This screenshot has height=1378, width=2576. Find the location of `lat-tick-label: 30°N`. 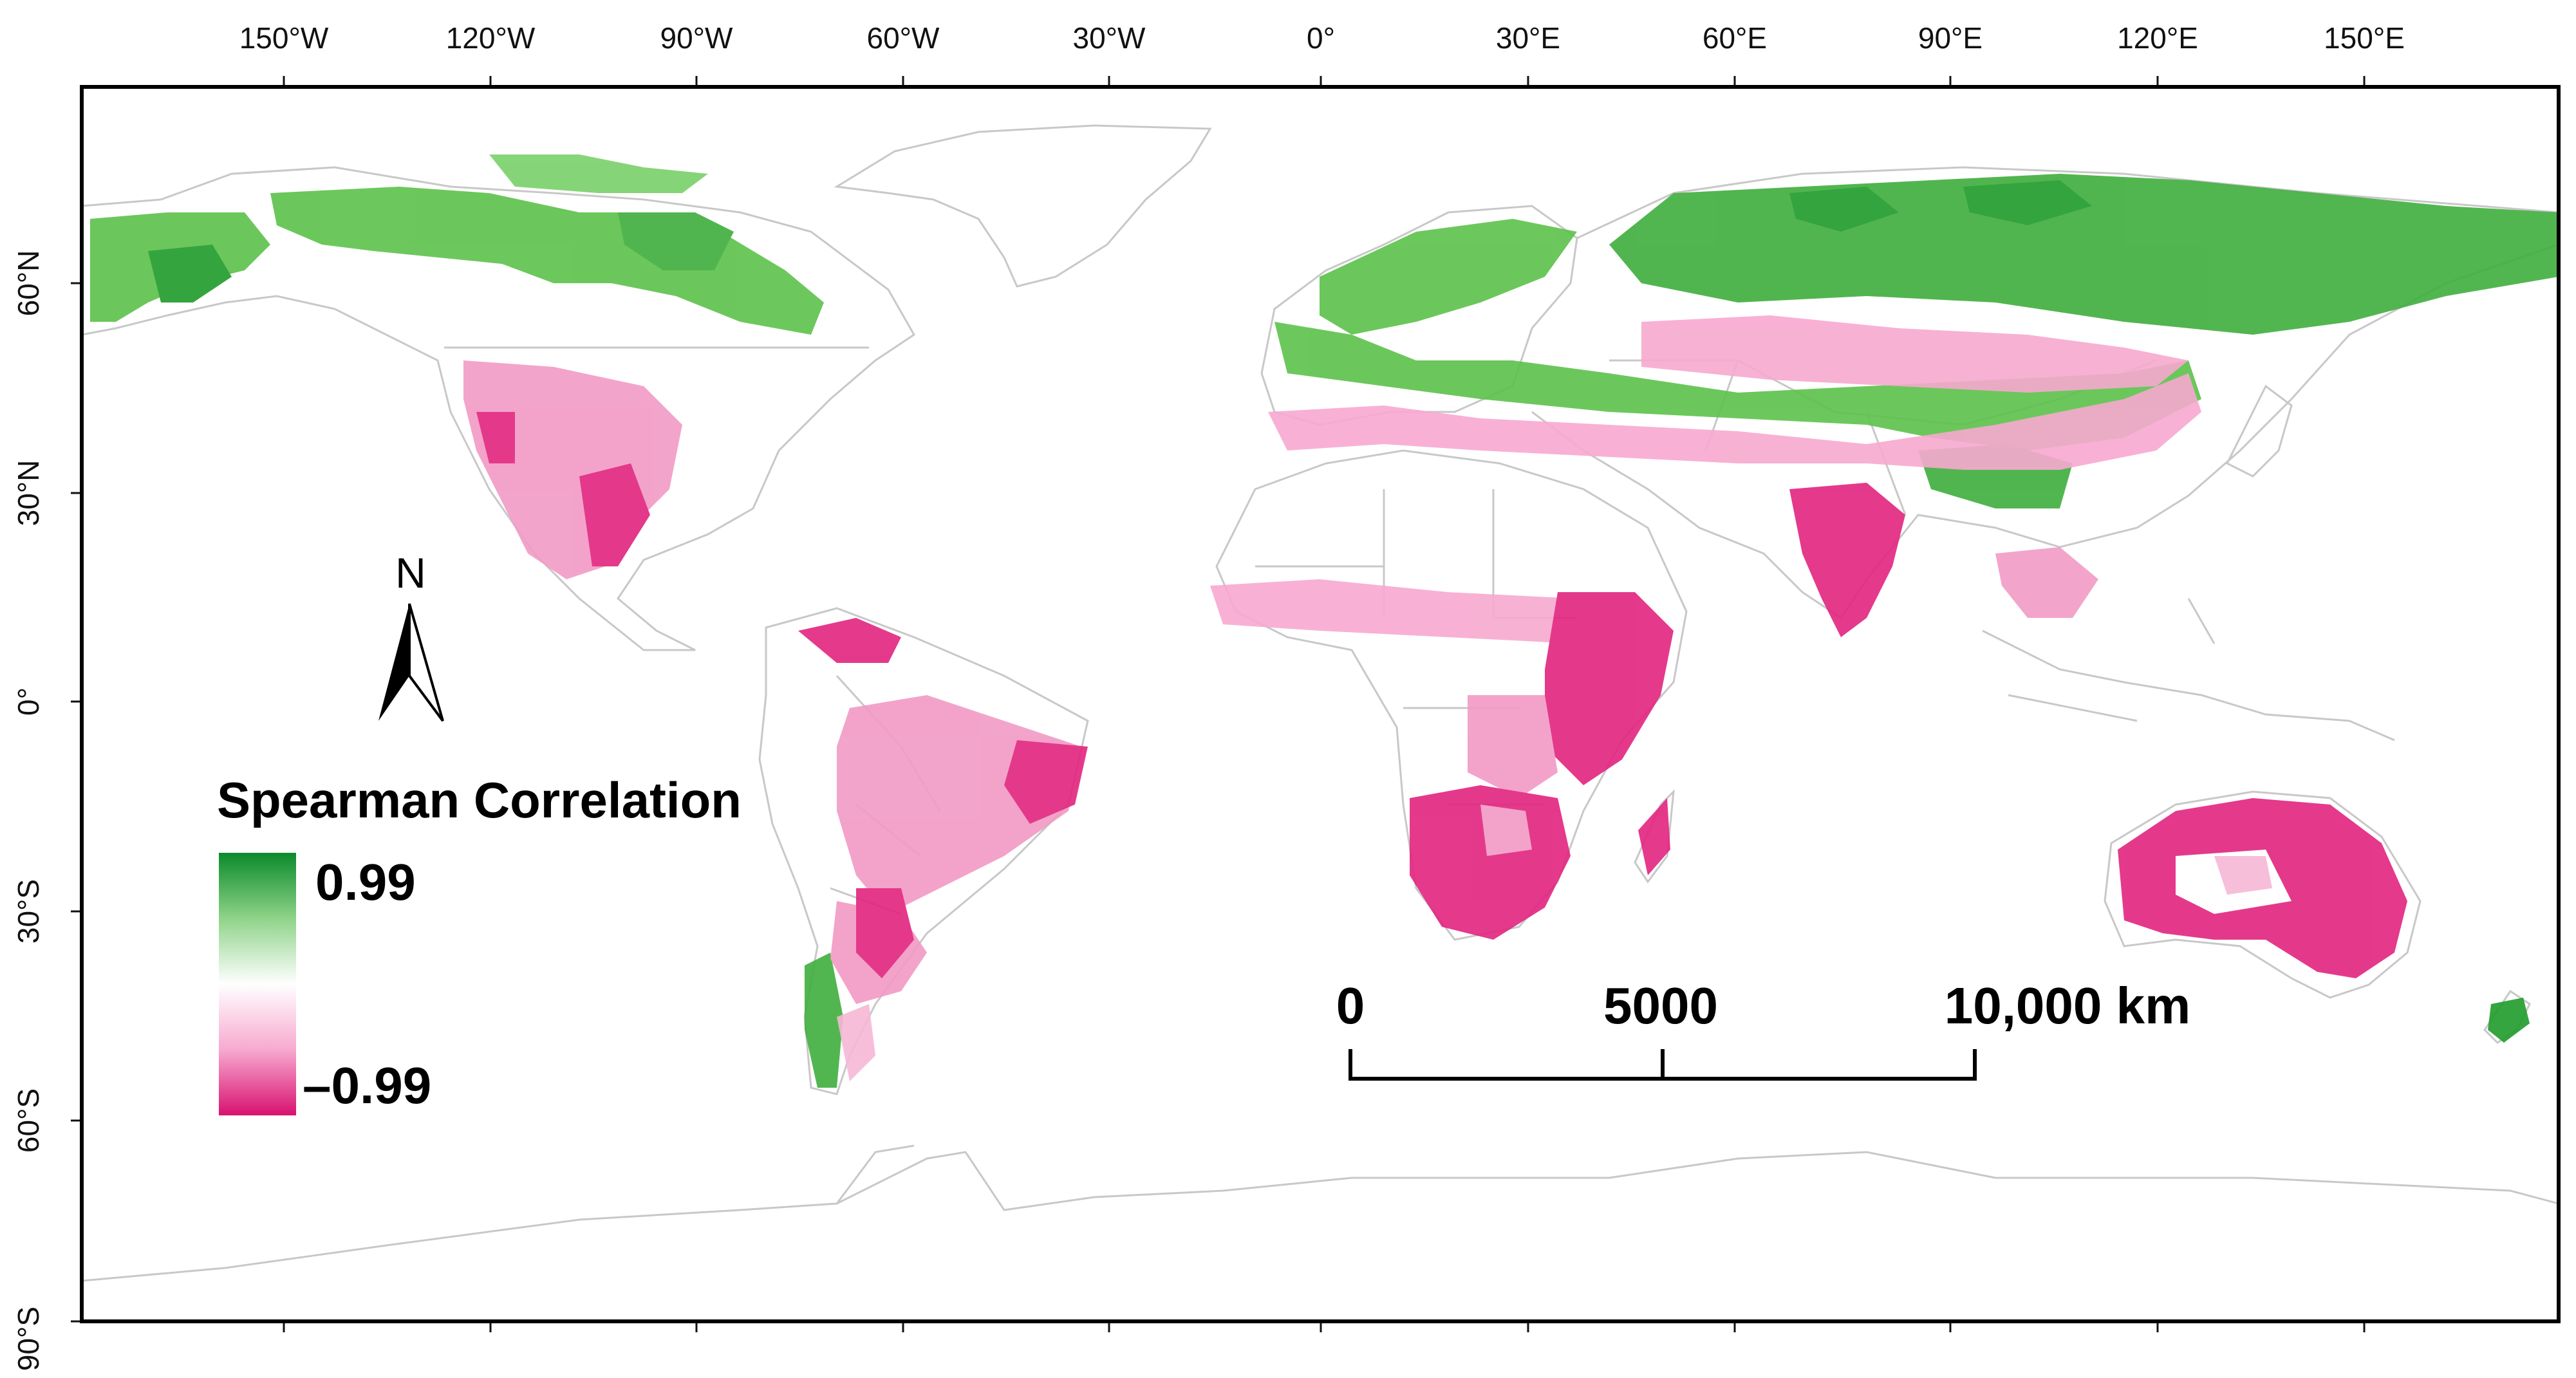

lat-tick-label: 30°N is located at coordinates (28, 493).